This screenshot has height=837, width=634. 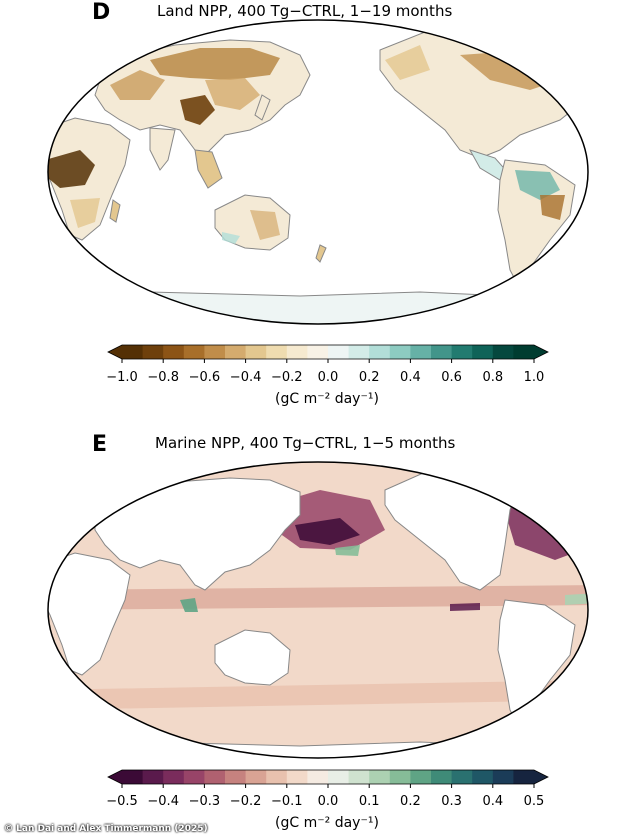 What do you see at coordinates (536, 662) in the screenshot?
I see `south-america-landmass` at bounding box center [536, 662].